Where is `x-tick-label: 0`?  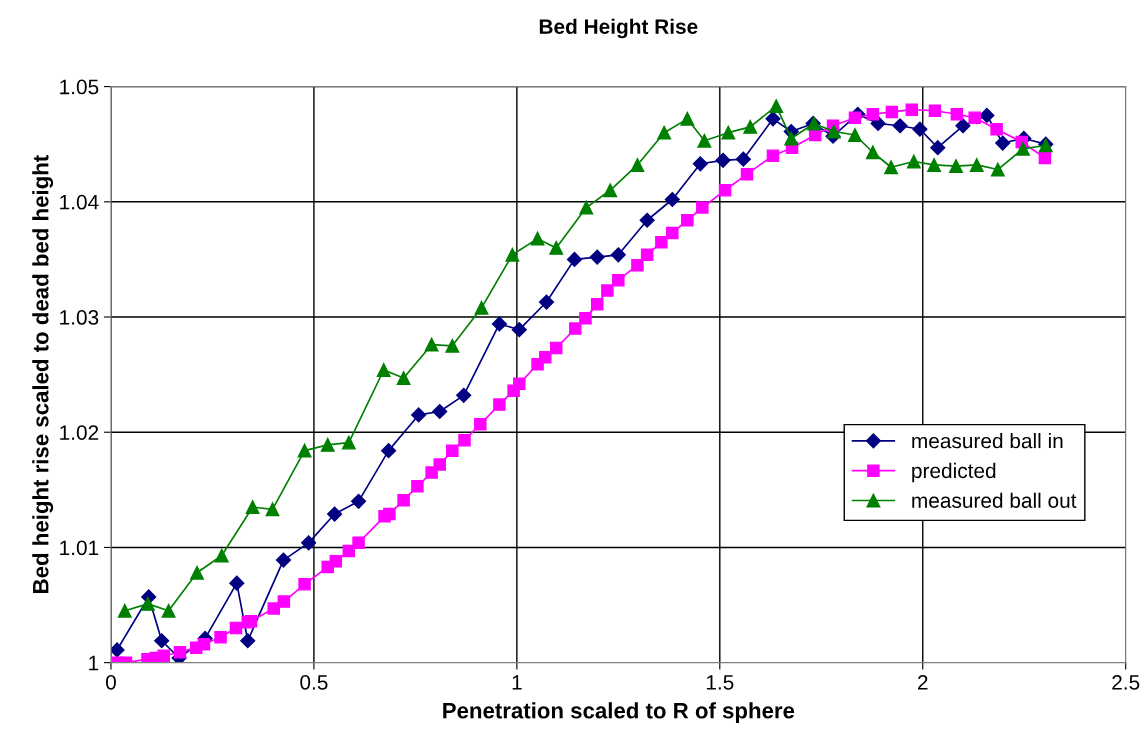 x-tick-label: 0 is located at coordinates (110, 682).